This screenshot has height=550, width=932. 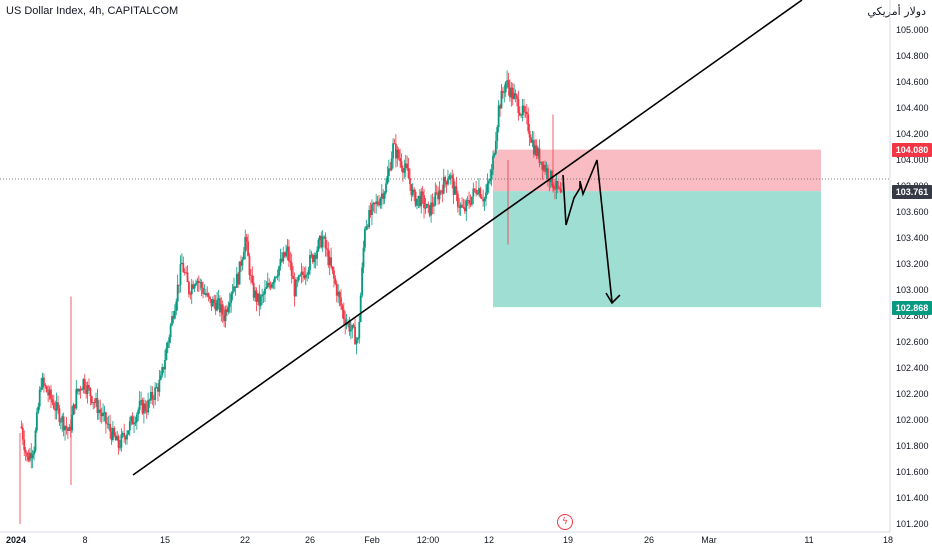 What do you see at coordinates (568, 540) in the screenshot?
I see `time-tick-label: 19` at bounding box center [568, 540].